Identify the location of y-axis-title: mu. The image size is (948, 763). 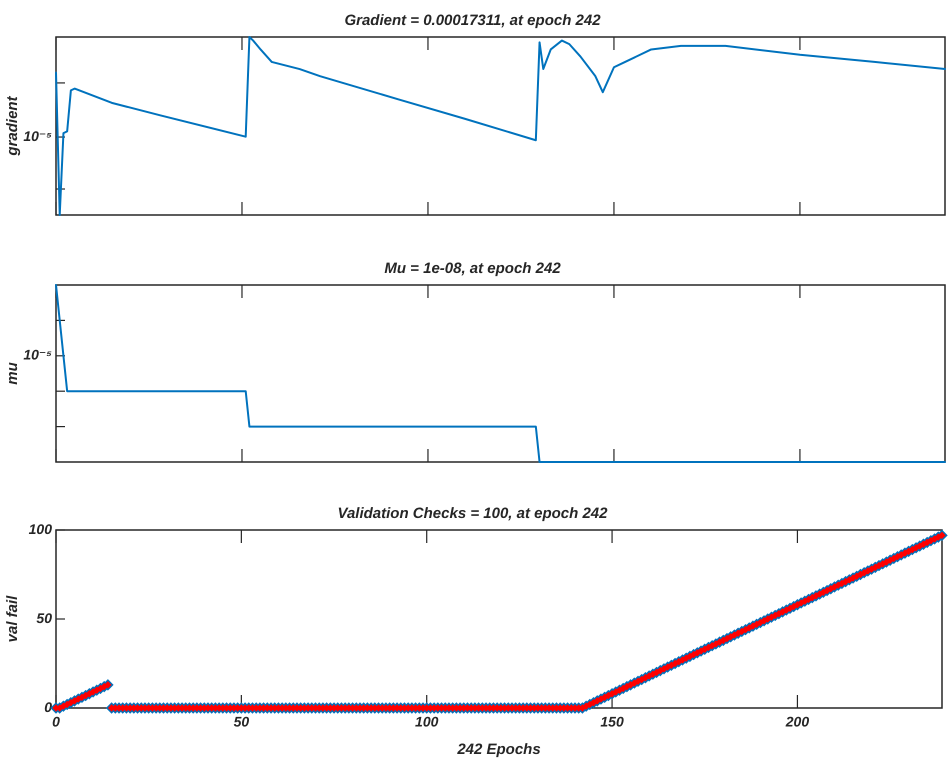
(13, 373).